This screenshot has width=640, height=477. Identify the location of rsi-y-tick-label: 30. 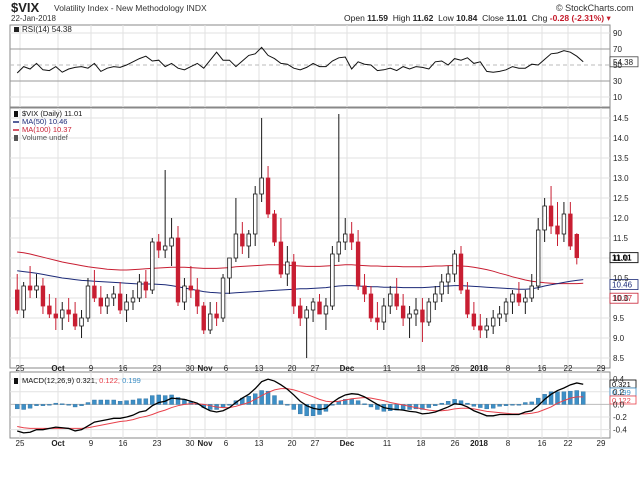
(617, 81).